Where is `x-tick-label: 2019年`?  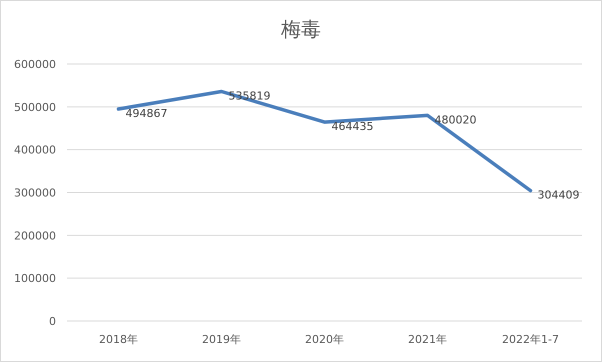 x-tick-label: 2019年 is located at coordinates (221, 339).